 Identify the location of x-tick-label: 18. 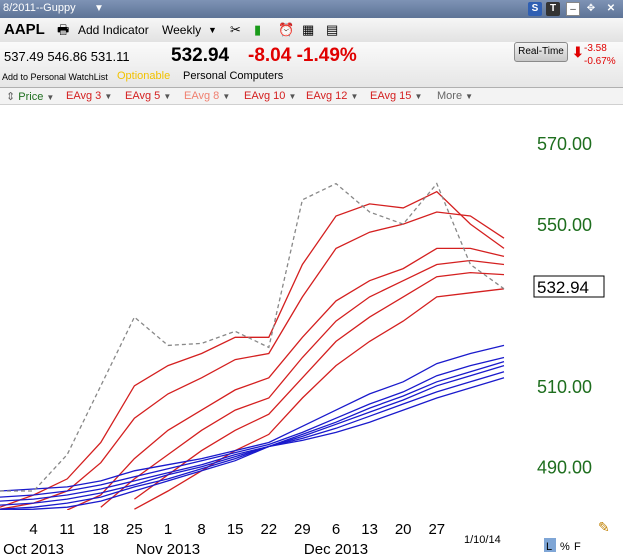
(100, 529).